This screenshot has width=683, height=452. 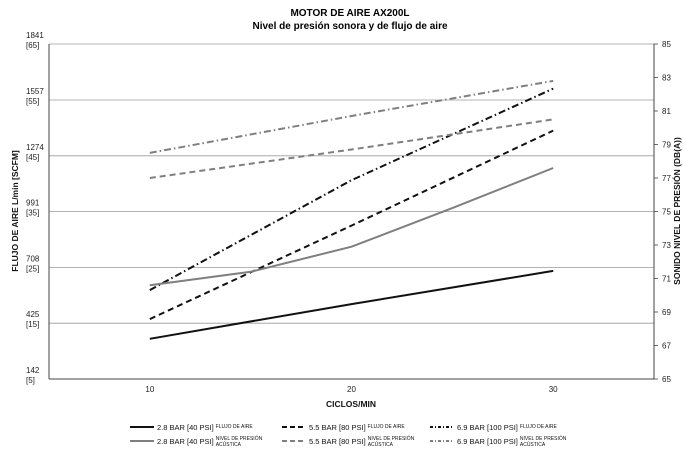 I want to click on right-tick-label: 77, so click(x=666, y=178).